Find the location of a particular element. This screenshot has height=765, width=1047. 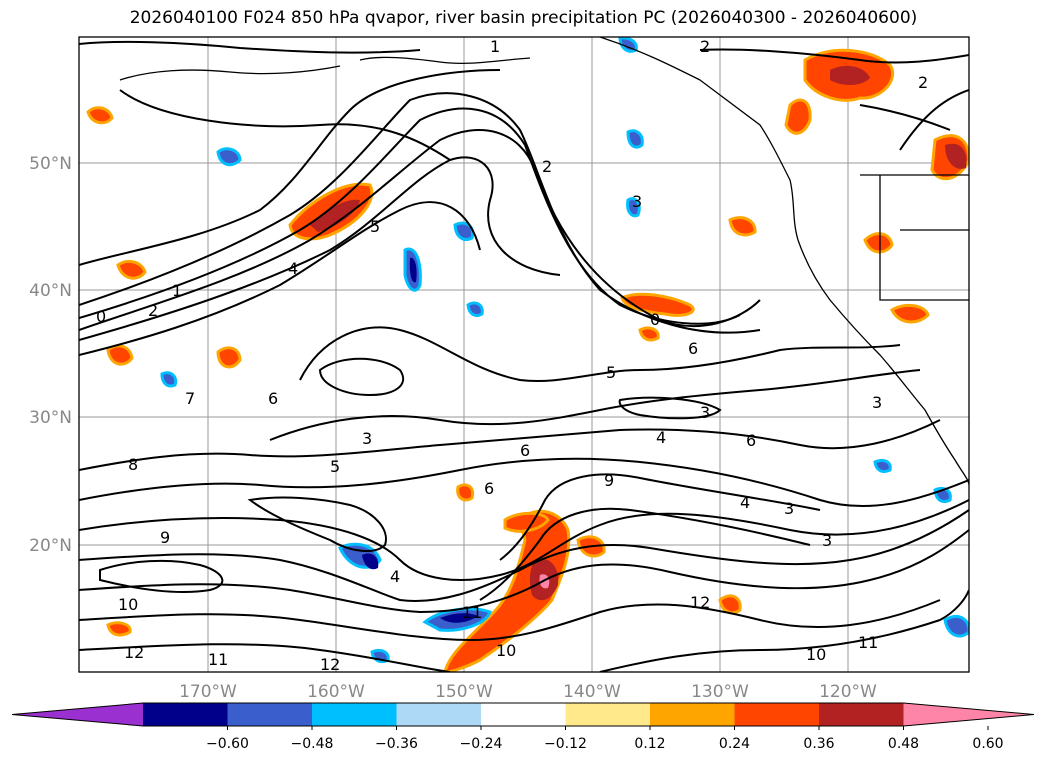

contour-label: 7 is located at coordinates (190, 398).